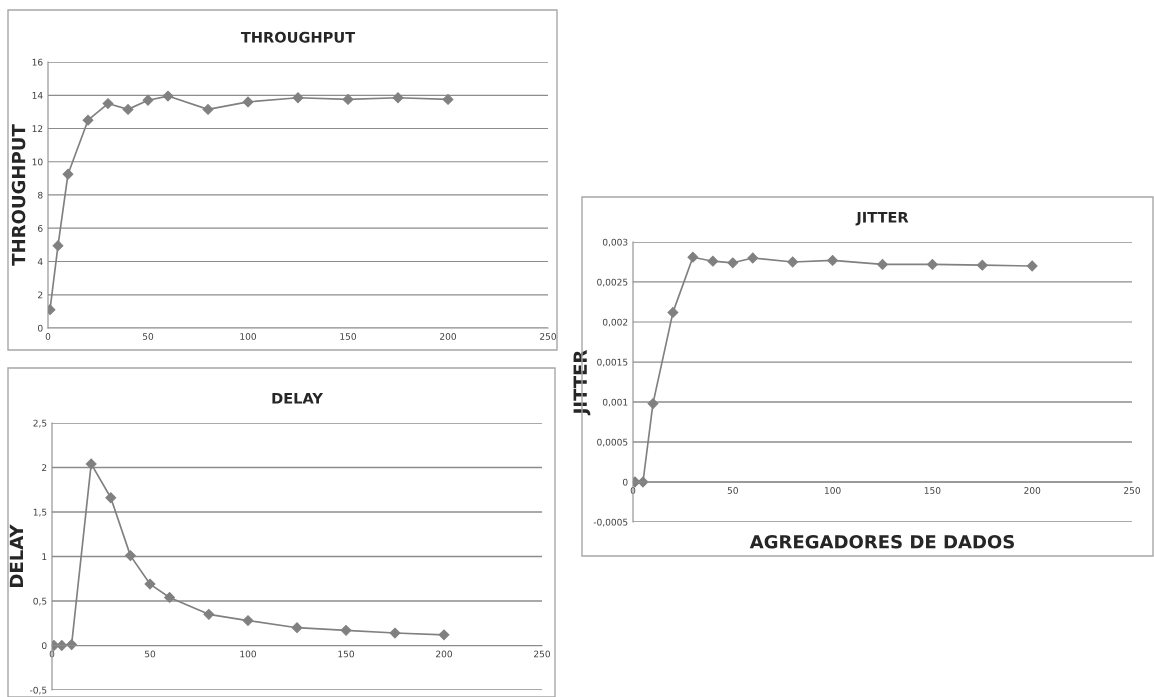  I want to click on y-tick-label: 8, so click(40, 195).